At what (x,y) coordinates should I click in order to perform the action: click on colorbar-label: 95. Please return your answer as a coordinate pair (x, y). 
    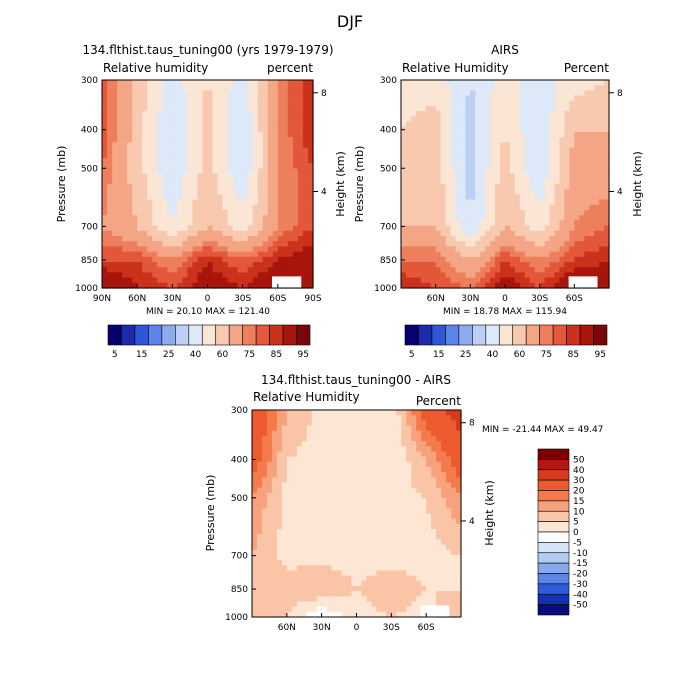
    Looking at the image, I should click on (303, 355).